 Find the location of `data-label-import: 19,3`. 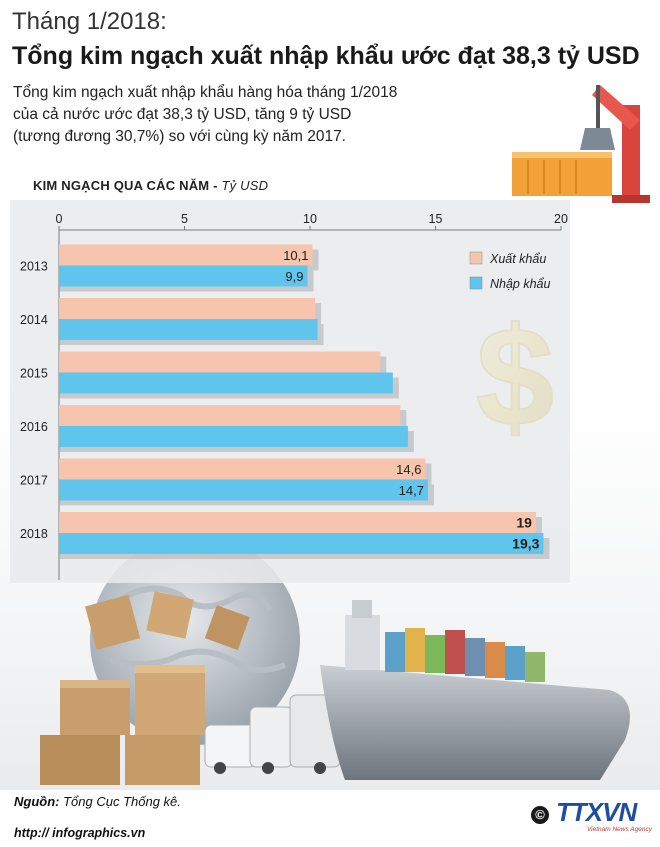

data-label-import: 19,3 is located at coordinates (525, 544).